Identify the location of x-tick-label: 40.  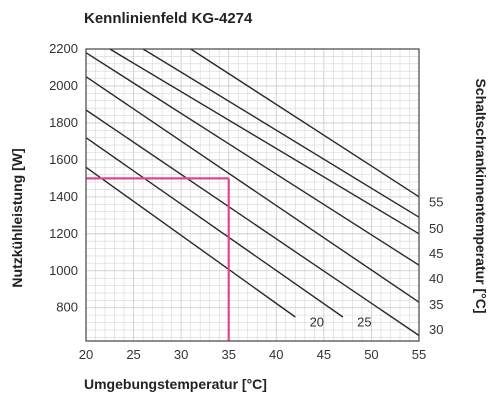
(276, 354).